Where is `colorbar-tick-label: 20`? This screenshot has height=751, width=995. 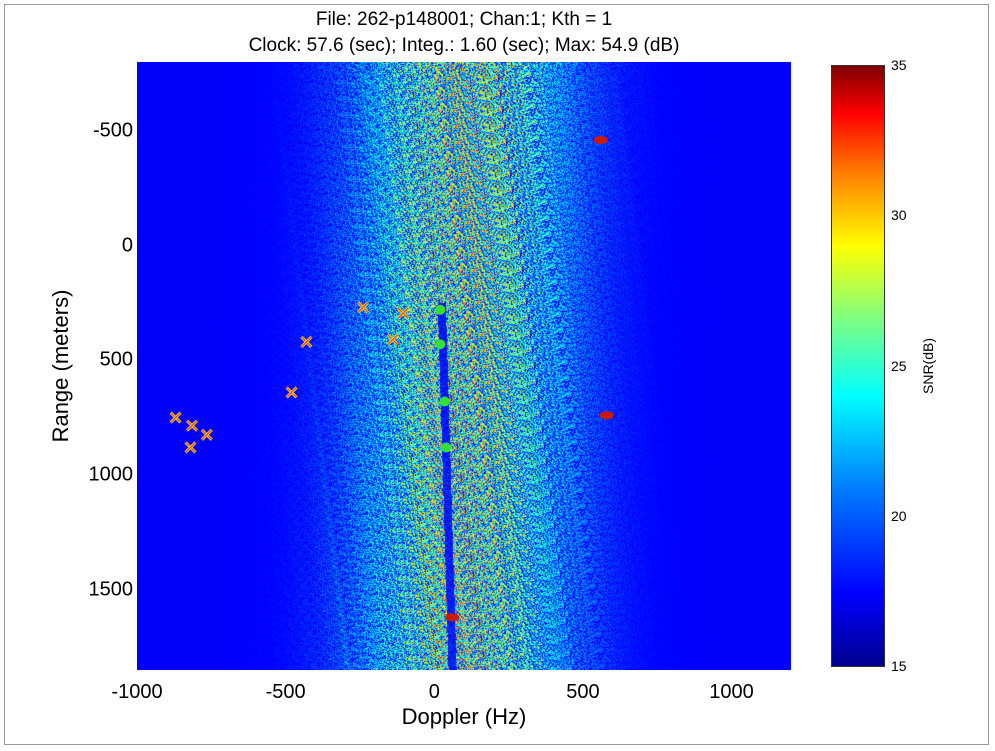
colorbar-tick-label: 20 is located at coordinates (899, 515).